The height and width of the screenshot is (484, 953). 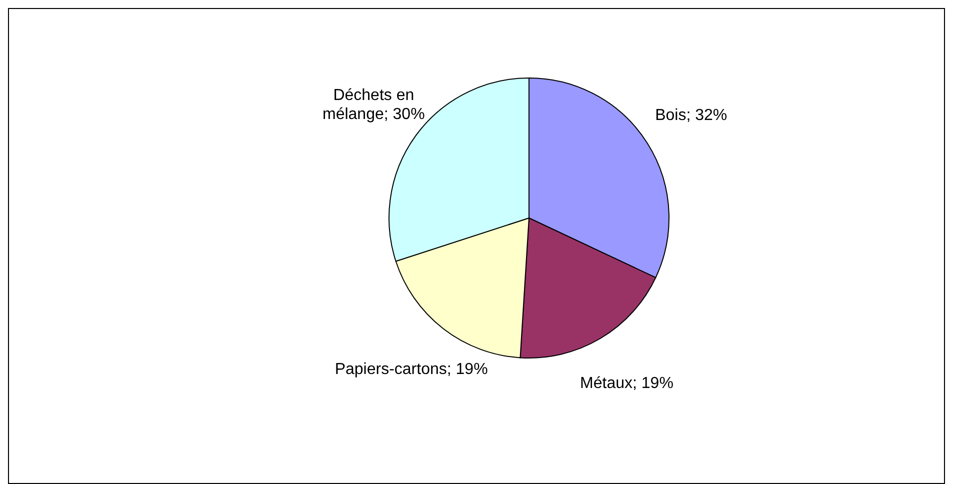 What do you see at coordinates (411, 370) in the screenshot?
I see `slice-label: Papiers-cartons; 19%` at bounding box center [411, 370].